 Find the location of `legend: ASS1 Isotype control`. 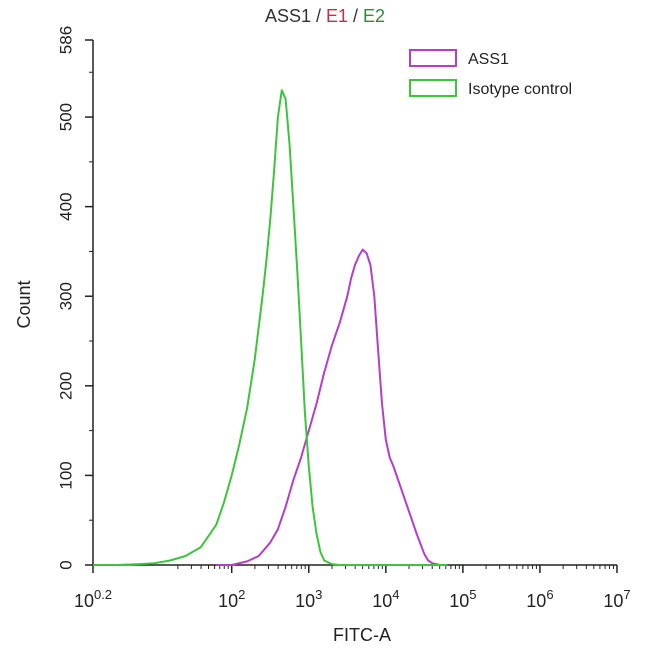

legend: ASS1 Isotype control is located at coordinates (490, 73).